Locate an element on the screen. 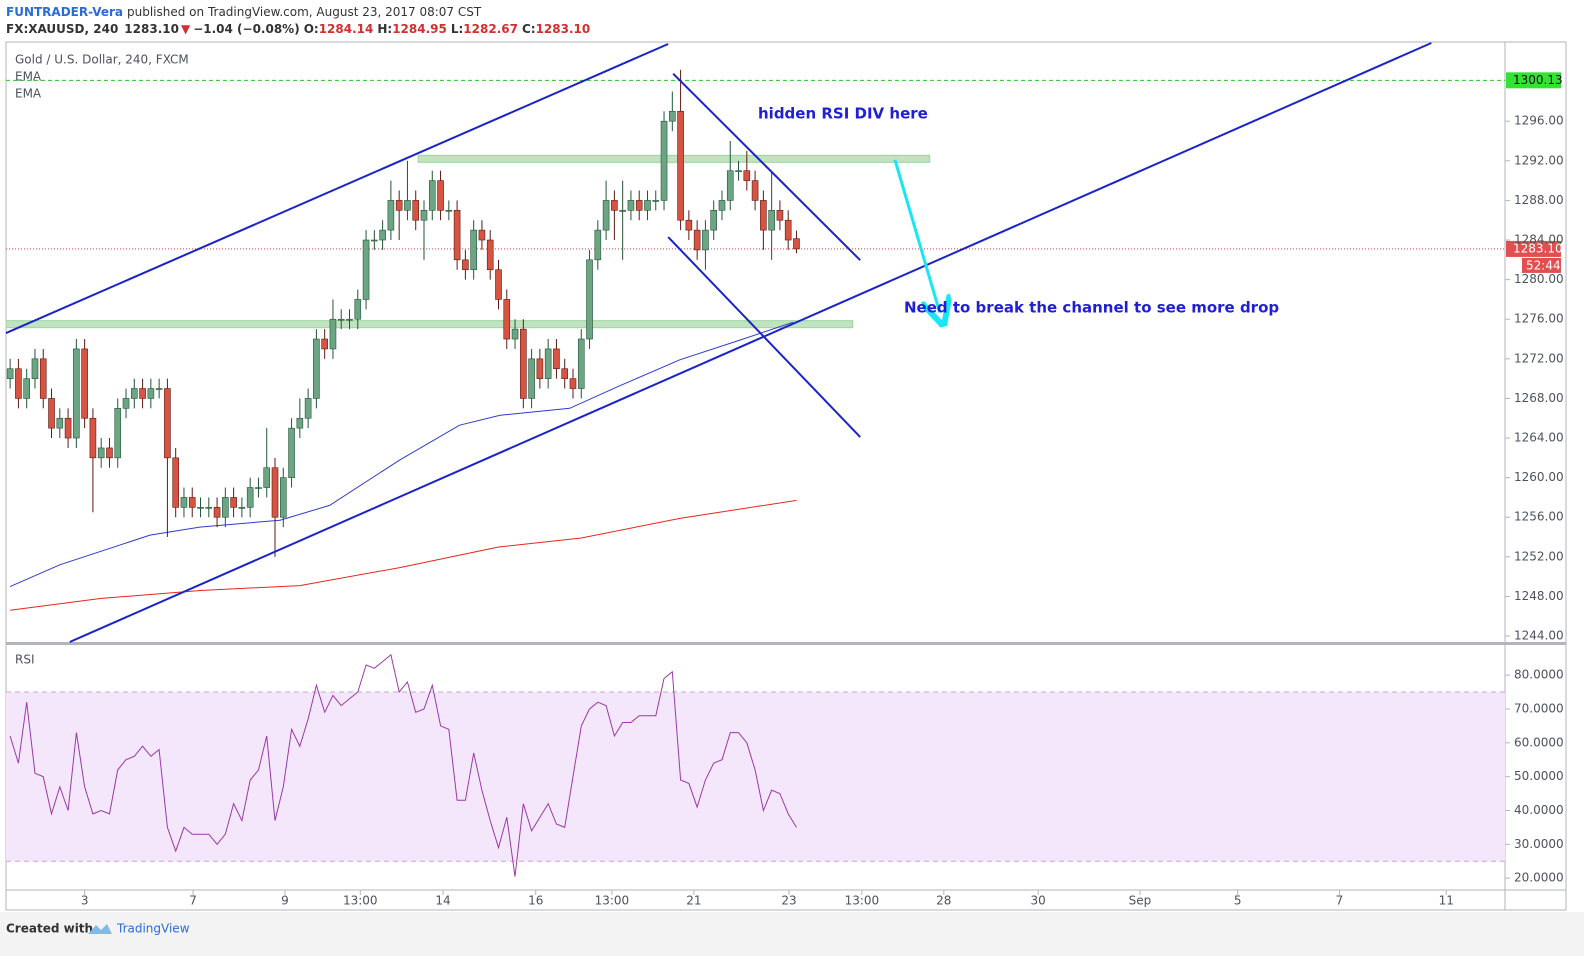  ema-line is located at coordinates (403, 555).